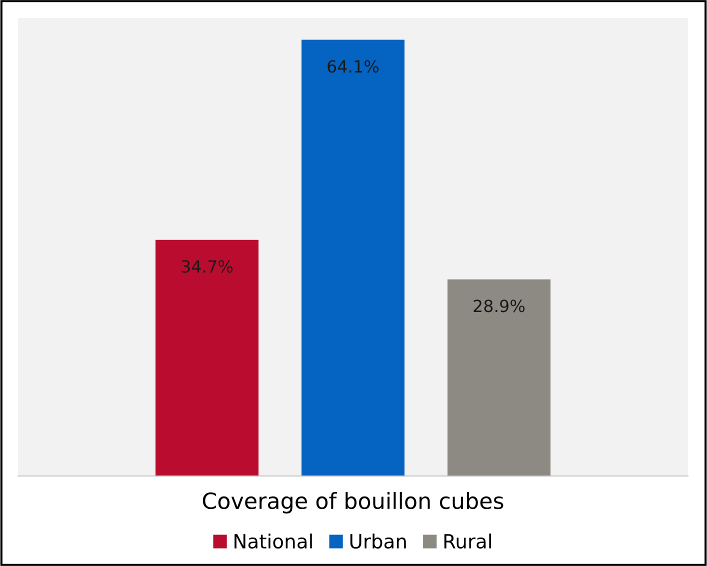 This screenshot has height=566, width=707. I want to click on legend-label: National, so click(273, 541).